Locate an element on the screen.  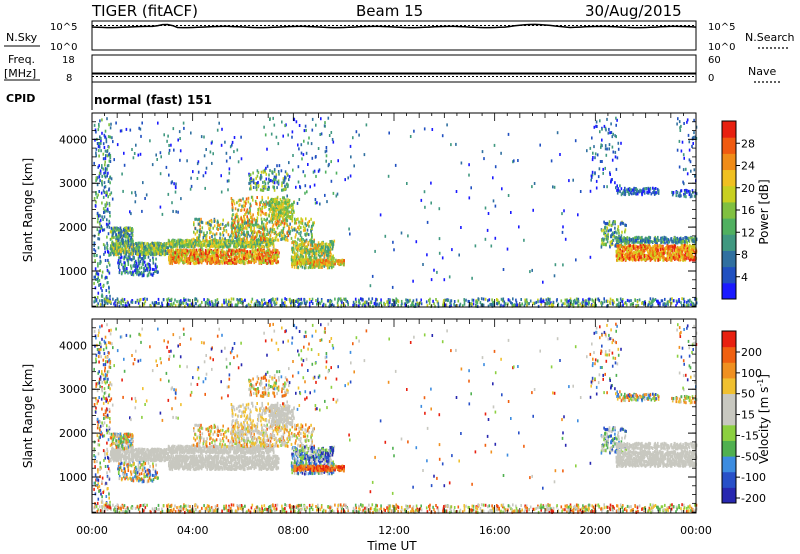
freq-label: Freq. is located at coordinates (21, 59).